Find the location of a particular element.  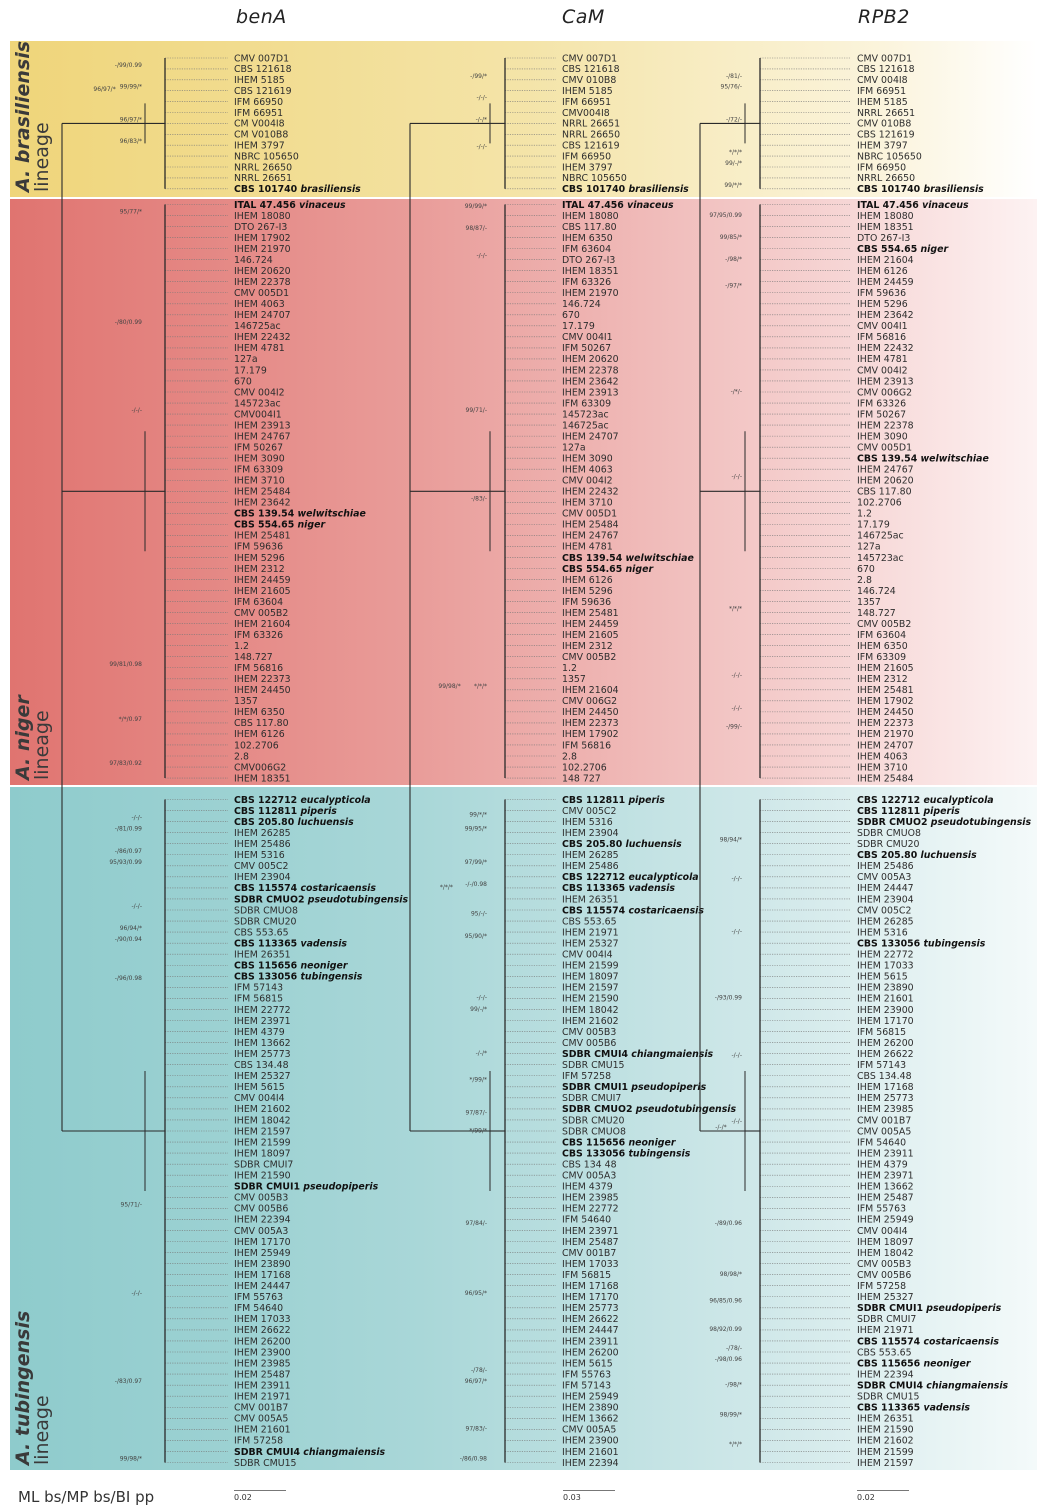

taxon-label: CMV 004I2 is located at coordinates (587, 481).